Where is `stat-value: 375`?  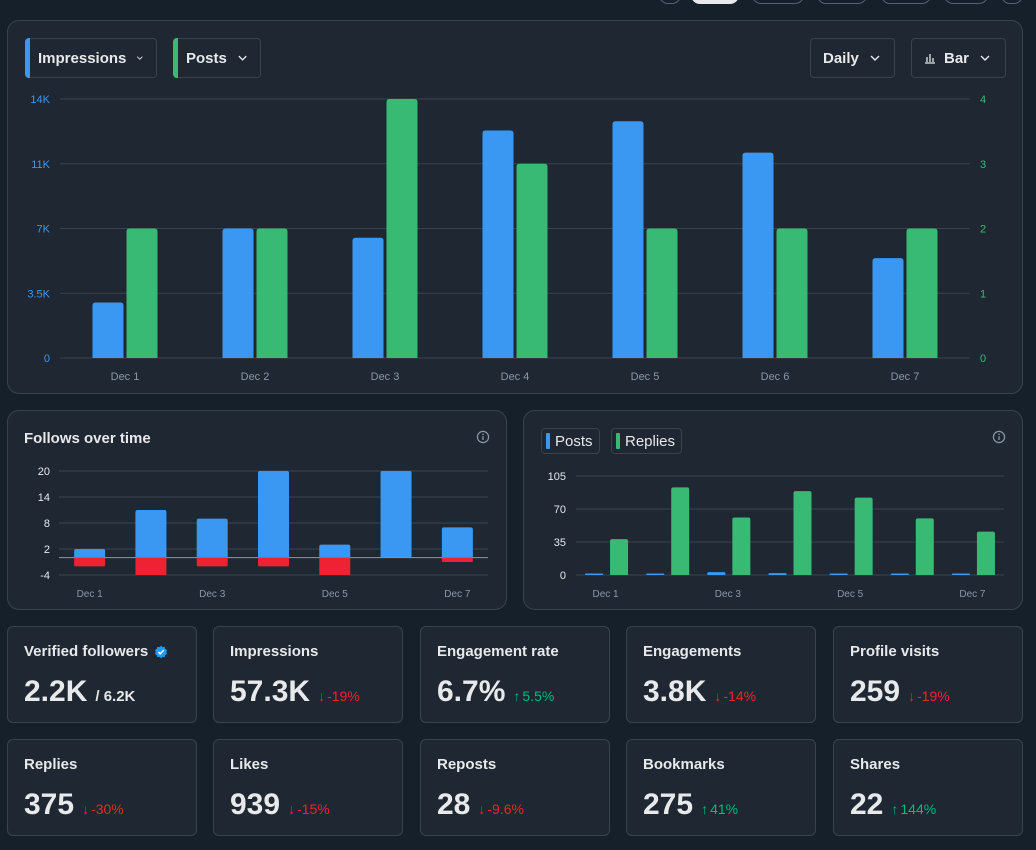 stat-value: 375 is located at coordinates (49, 804).